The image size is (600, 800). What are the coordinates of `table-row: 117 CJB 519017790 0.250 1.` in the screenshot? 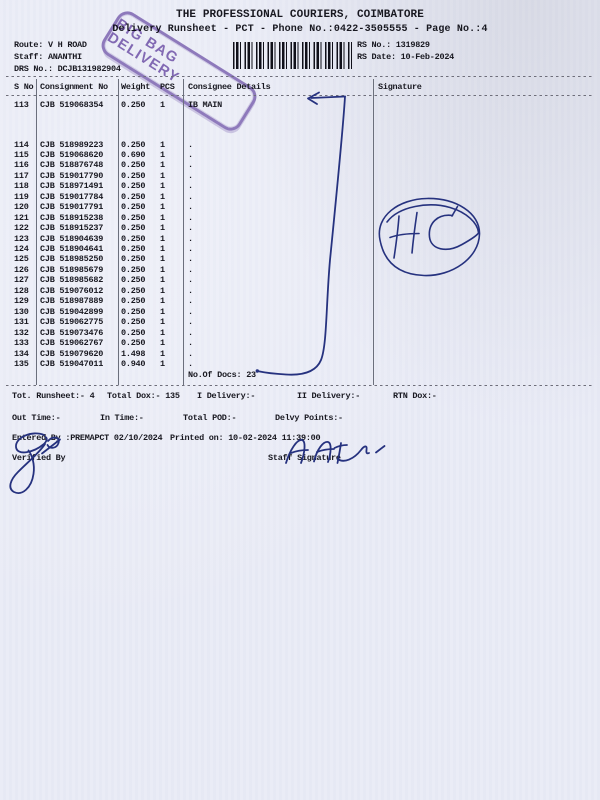 It's located at (103, 175).